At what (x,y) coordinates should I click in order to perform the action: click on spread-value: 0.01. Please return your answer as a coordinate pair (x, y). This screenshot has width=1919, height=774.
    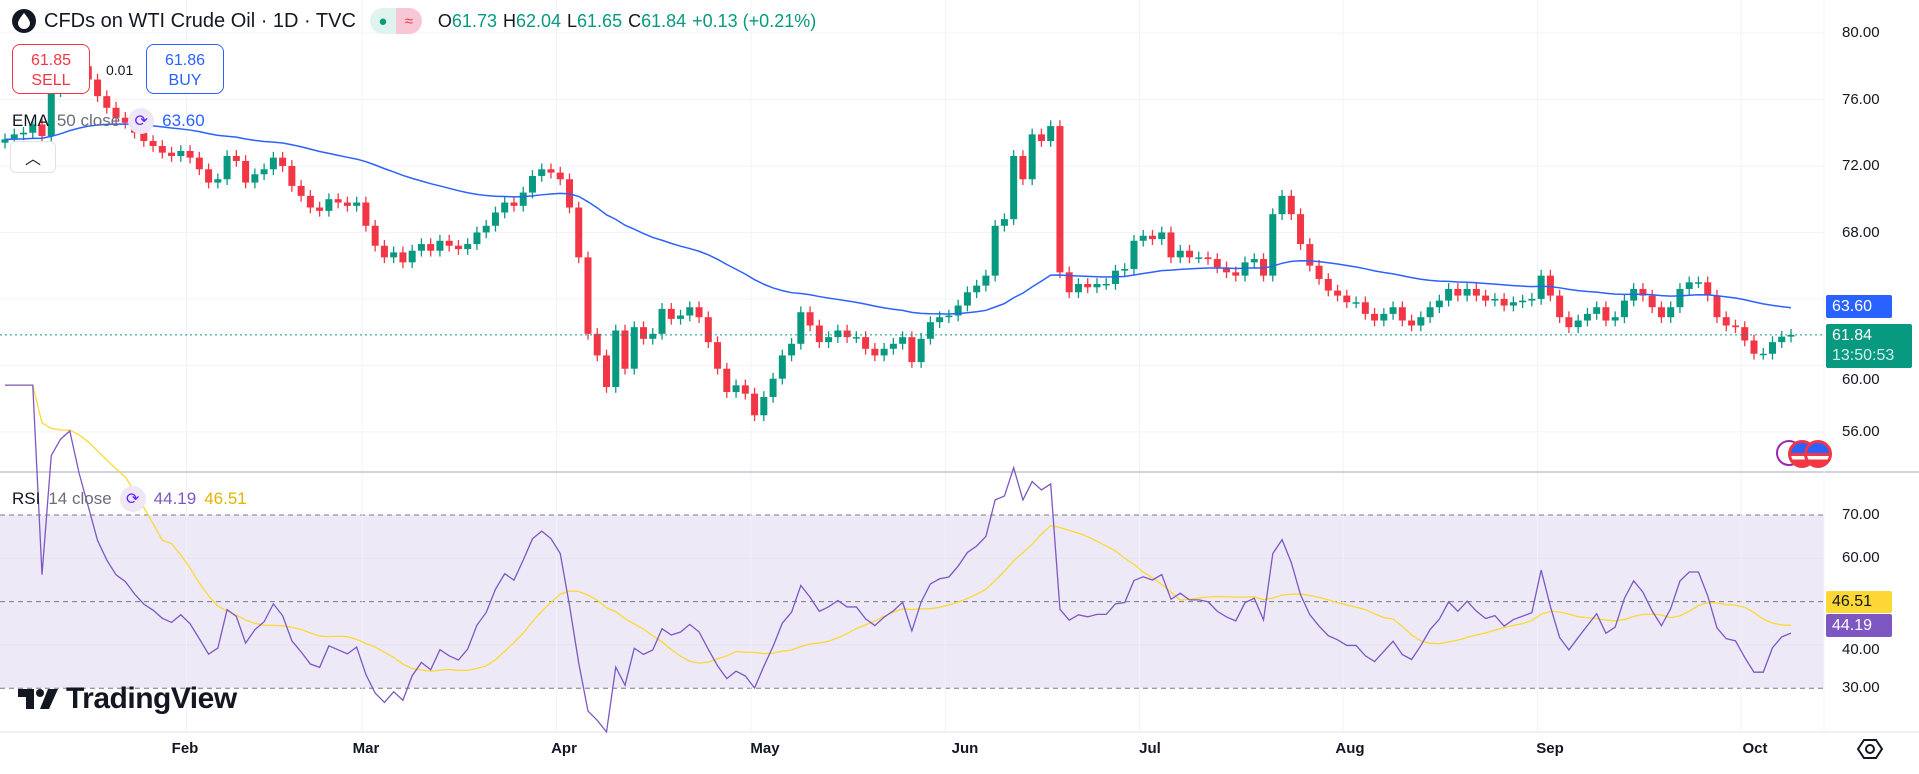
    Looking at the image, I should click on (120, 70).